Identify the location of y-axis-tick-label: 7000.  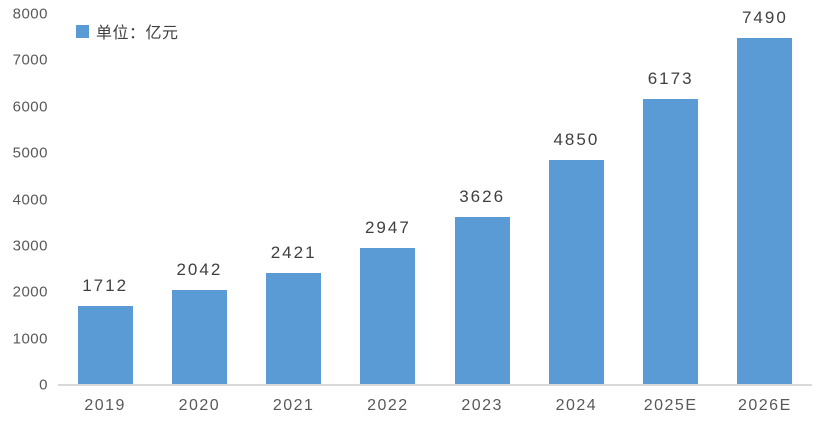
(30, 60).